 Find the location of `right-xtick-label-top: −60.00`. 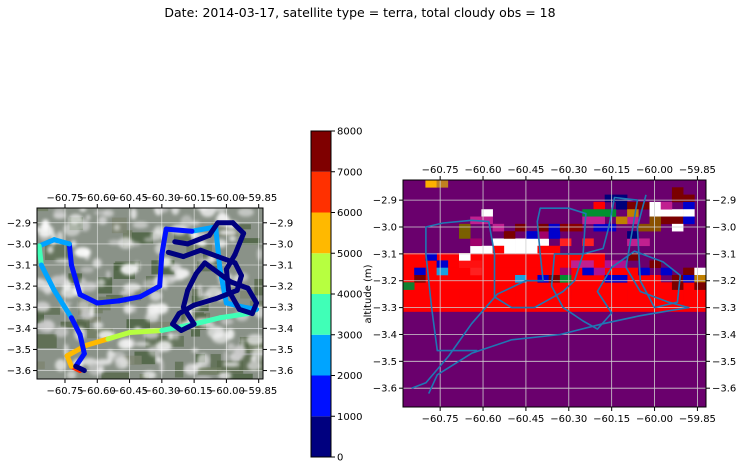

right-xtick-label-top: −60.00 is located at coordinates (654, 170).